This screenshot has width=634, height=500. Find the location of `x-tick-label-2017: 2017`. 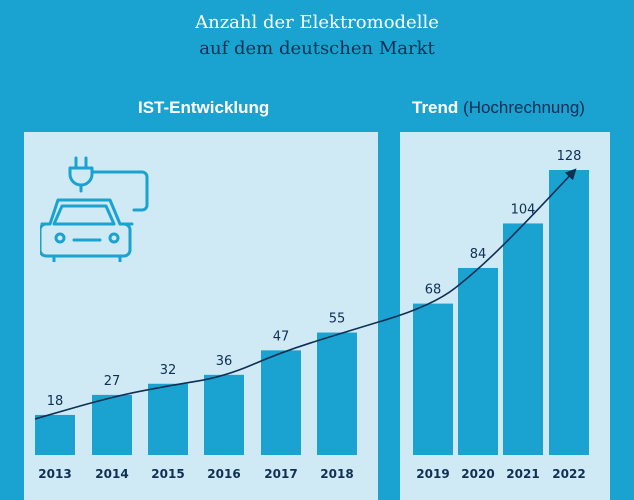

x-tick-label-2017: 2017 is located at coordinates (280, 474).